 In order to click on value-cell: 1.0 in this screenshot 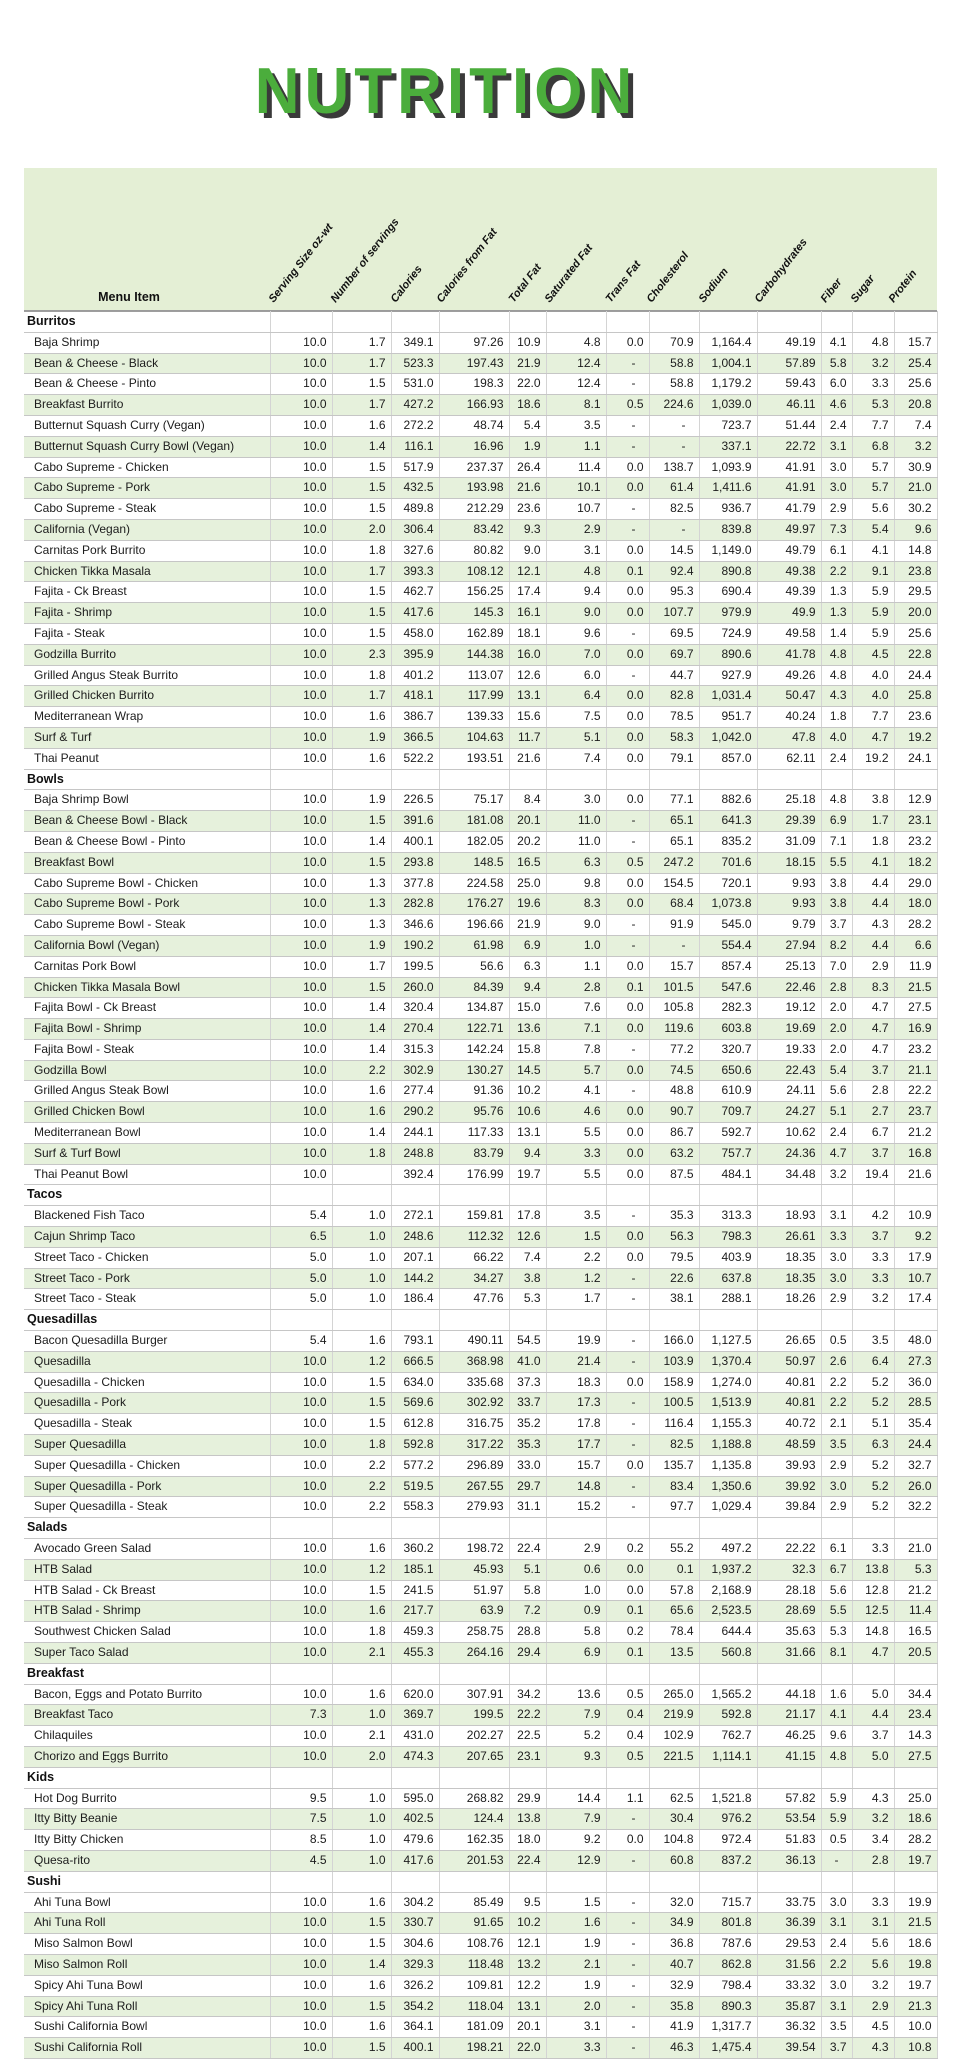, I will do `click(576, 1591)`.